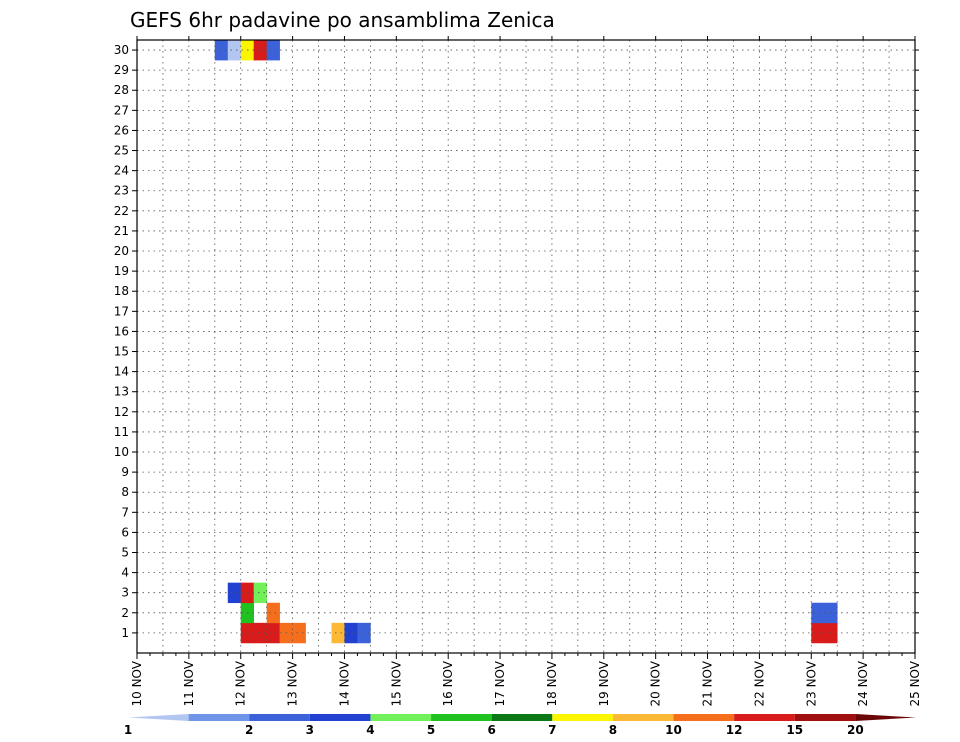 The height and width of the screenshot is (742, 960). I want to click on color-legend: 1 2 3 4 5 6 7 8 10 12 15 20, so click(520, 725).